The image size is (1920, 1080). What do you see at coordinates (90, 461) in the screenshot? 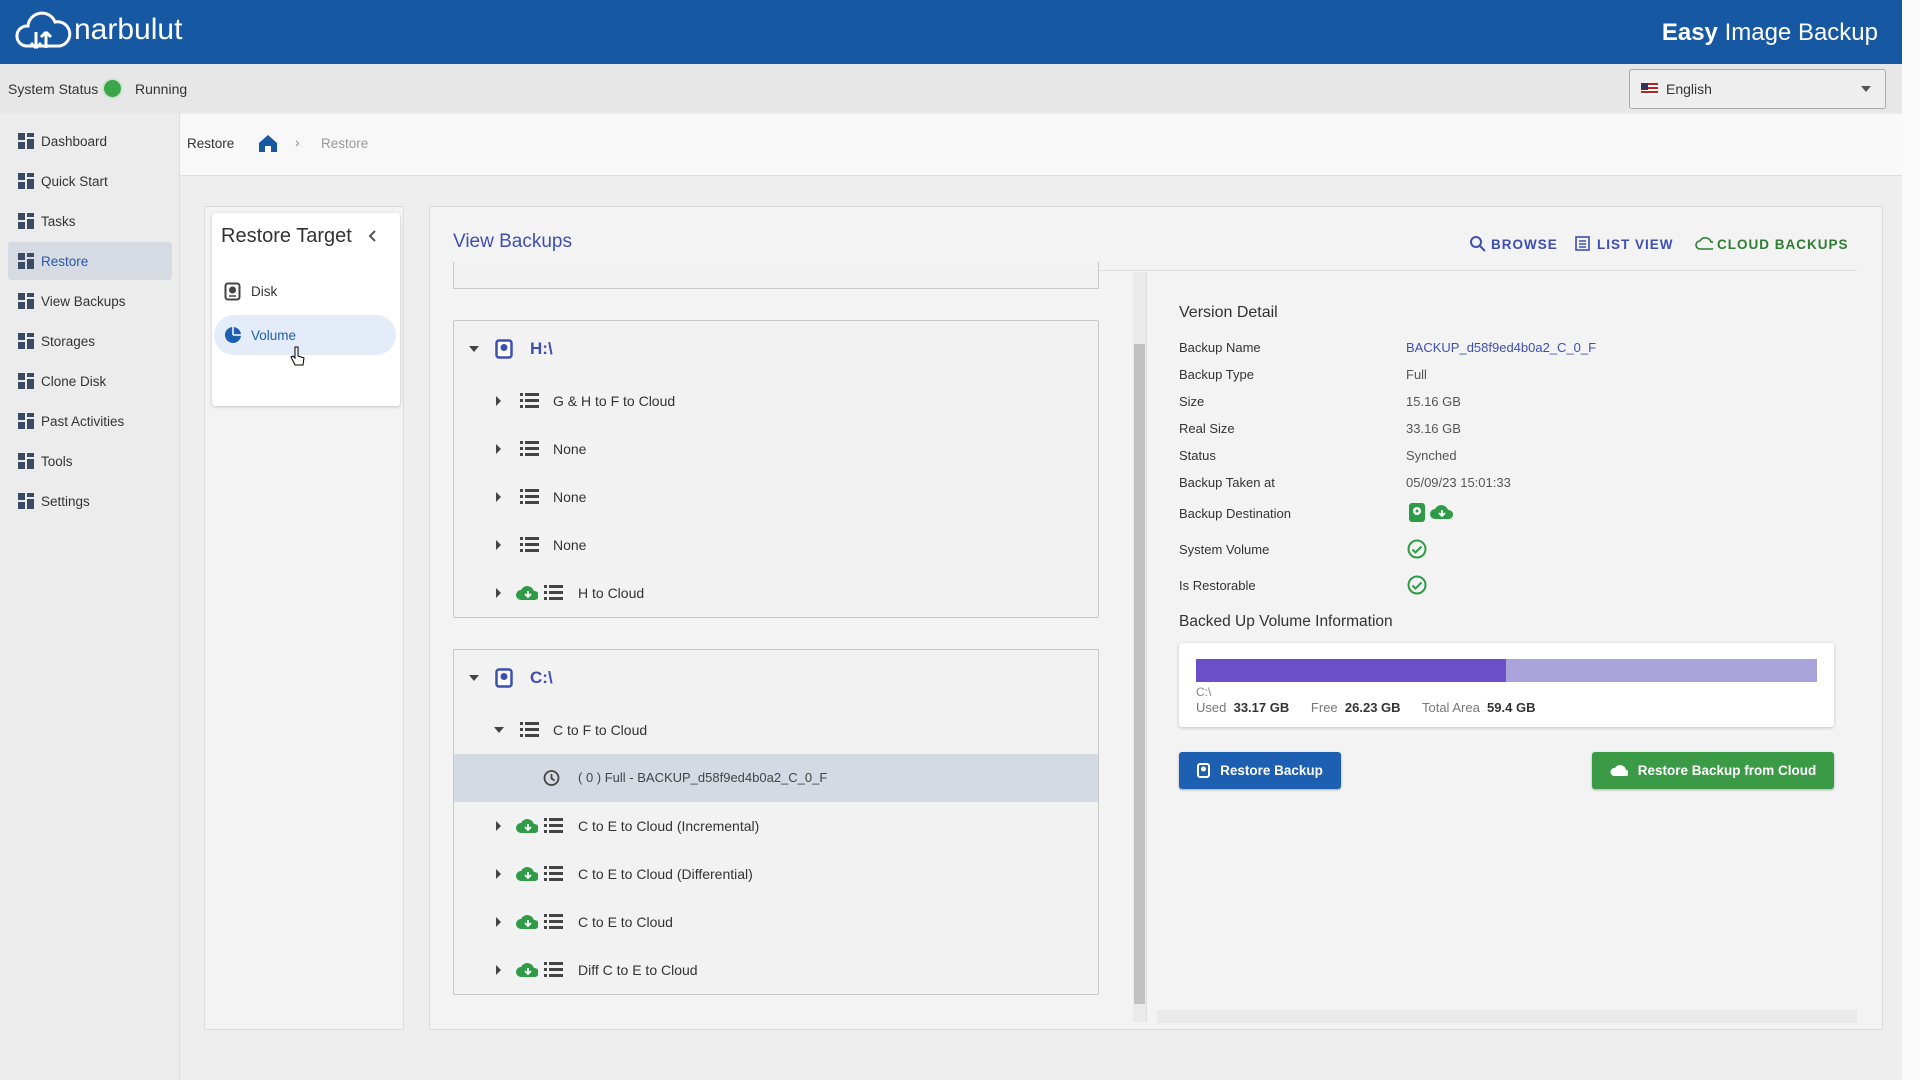
I see `nav-item: Tools` at bounding box center [90, 461].